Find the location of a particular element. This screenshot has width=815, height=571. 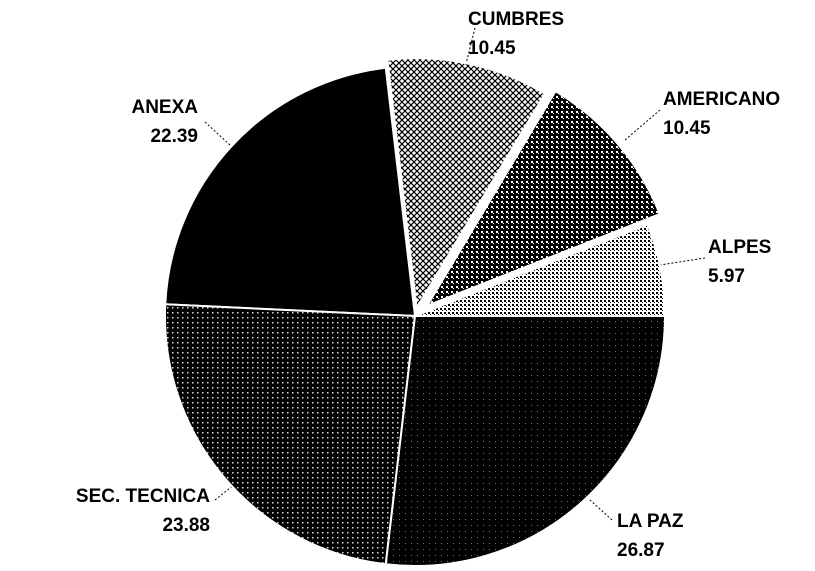

slice-label: ANEXA is located at coordinates (164, 107).